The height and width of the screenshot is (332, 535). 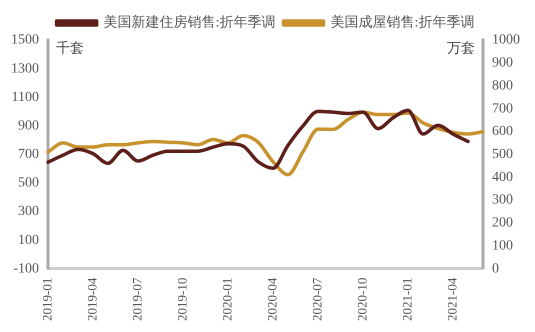 What do you see at coordinates (406, 300) in the screenshot?
I see `x-tick-label: 2021-01` at bounding box center [406, 300].